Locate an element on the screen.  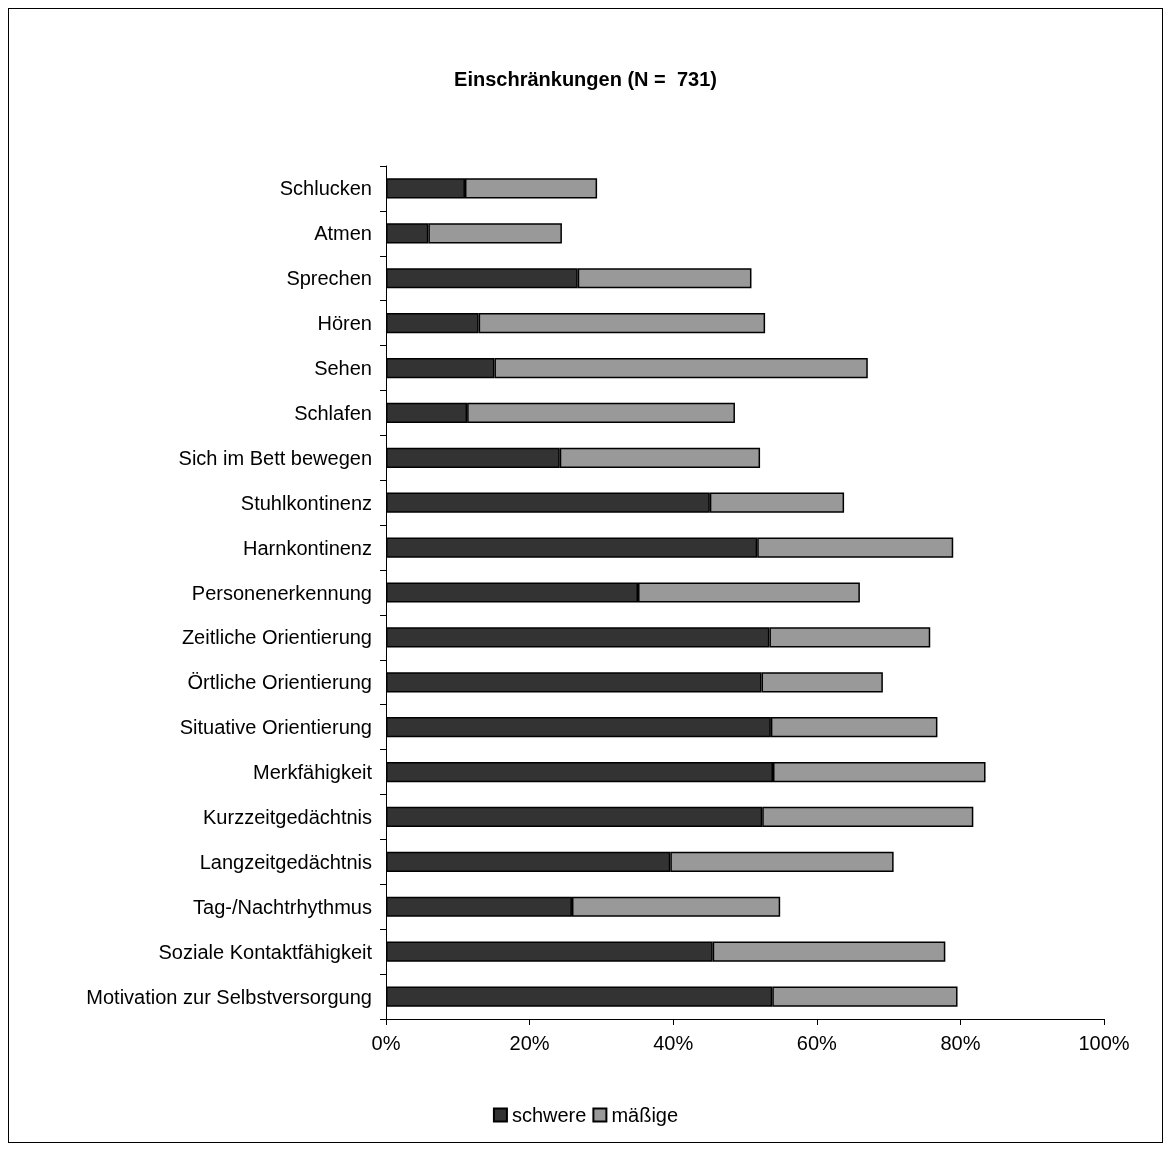
x-tick-label: 0% is located at coordinates (386, 1043).